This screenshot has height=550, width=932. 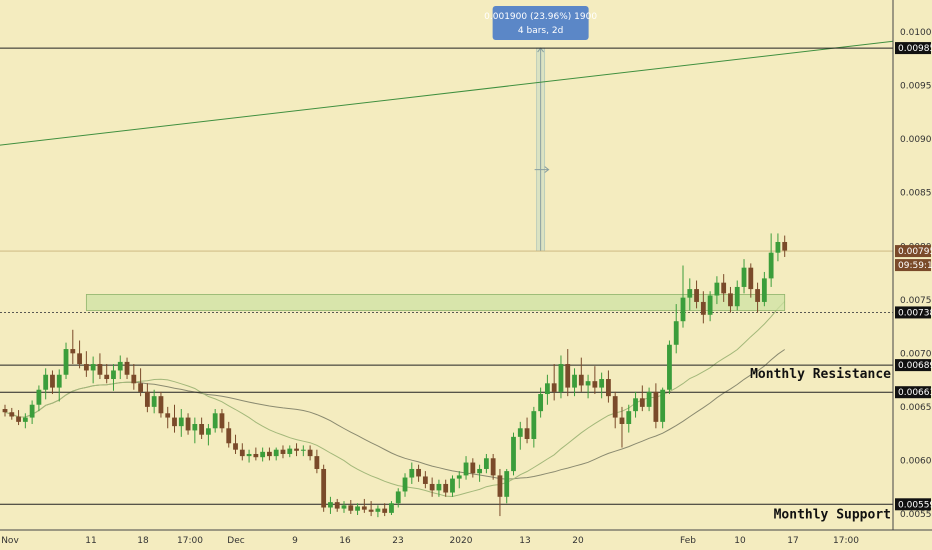 I want to click on time-tick-label: 11, so click(x=90, y=541).